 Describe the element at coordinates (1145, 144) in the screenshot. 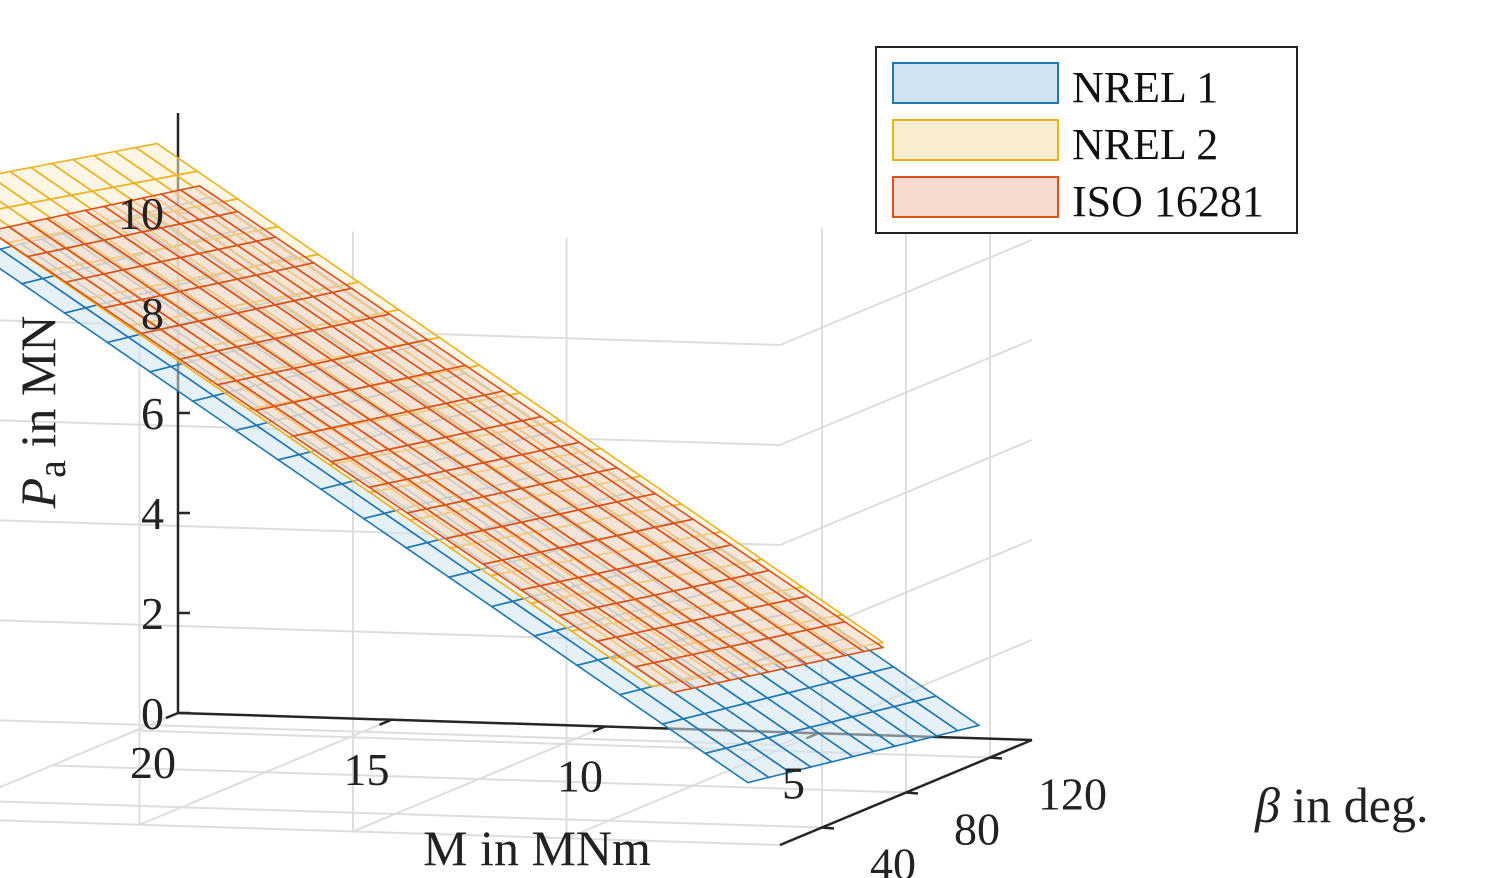

I see `legend-label-nrel2: NREL 2` at that location.